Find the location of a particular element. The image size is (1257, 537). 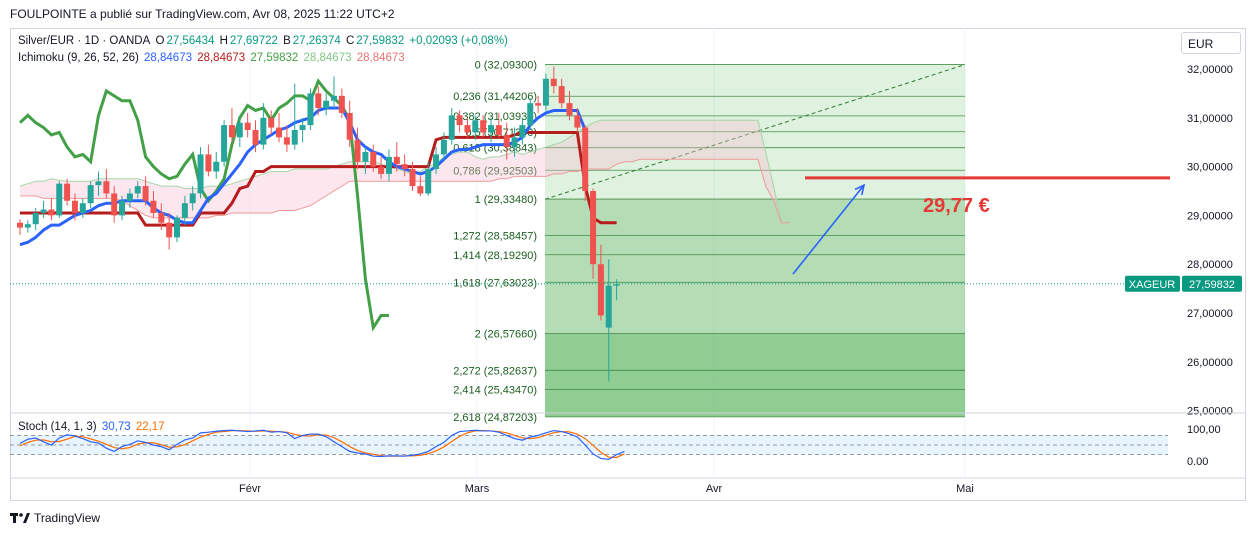

price-tick-3: 29,00000 is located at coordinates (1210, 216).